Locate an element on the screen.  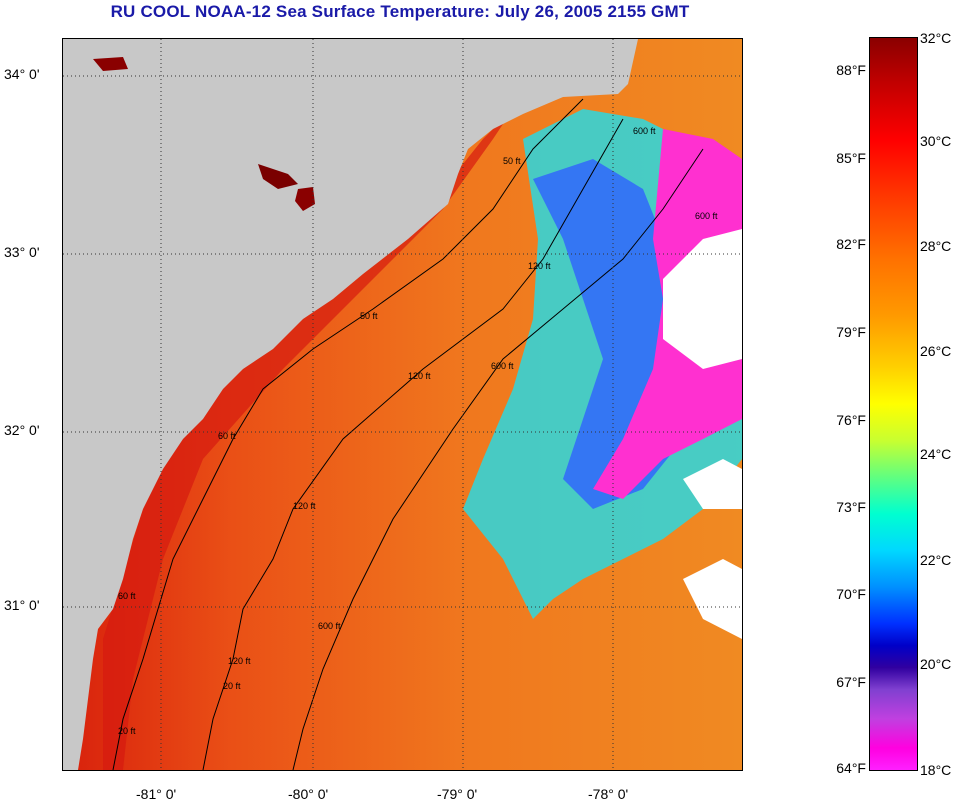
colorbar-celsius-label: 24°C is located at coordinates (936, 454).